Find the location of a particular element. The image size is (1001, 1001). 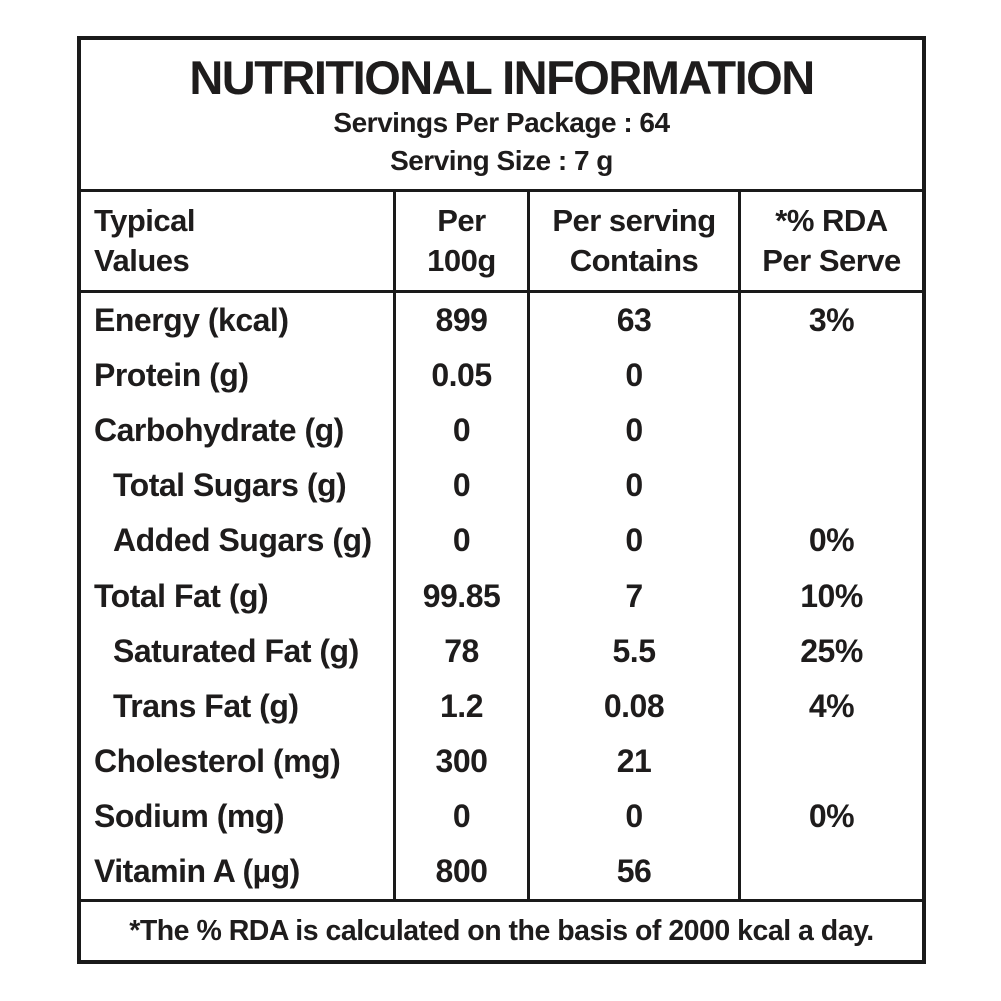

rda-value: 10% is located at coordinates (831, 595).